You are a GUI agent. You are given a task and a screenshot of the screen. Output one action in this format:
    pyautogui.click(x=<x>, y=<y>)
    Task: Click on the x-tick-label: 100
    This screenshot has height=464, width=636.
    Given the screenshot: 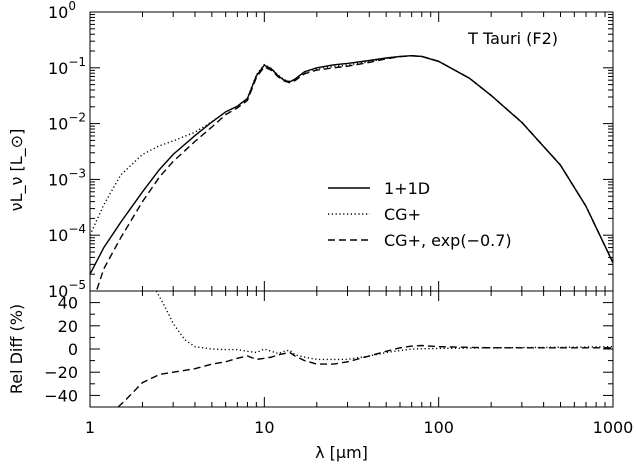 What is the action you would take?
    pyautogui.click(x=438, y=427)
    